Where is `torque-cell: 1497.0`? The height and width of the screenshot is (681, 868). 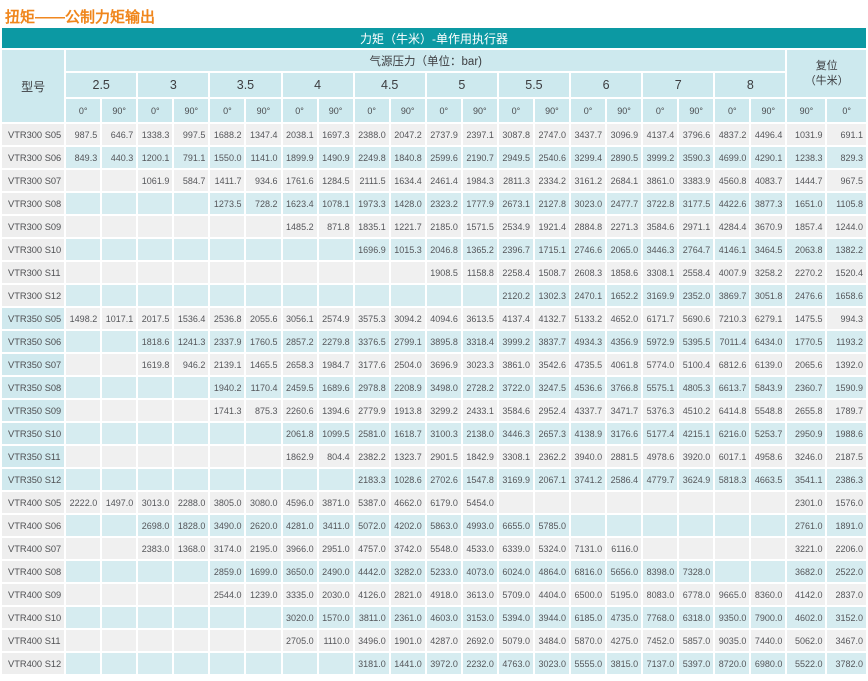 torque-cell: 1497.0 is located at coordinates (119, 502).